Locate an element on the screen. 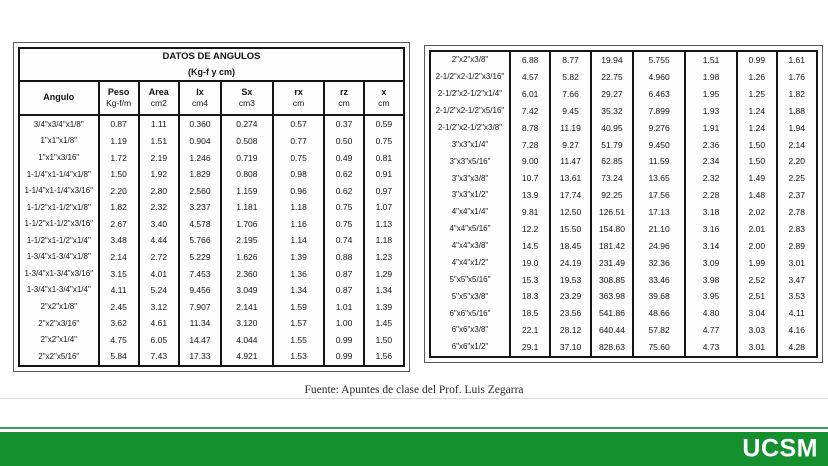  value-cell: 0.360 is located at coordinates (199, 124).